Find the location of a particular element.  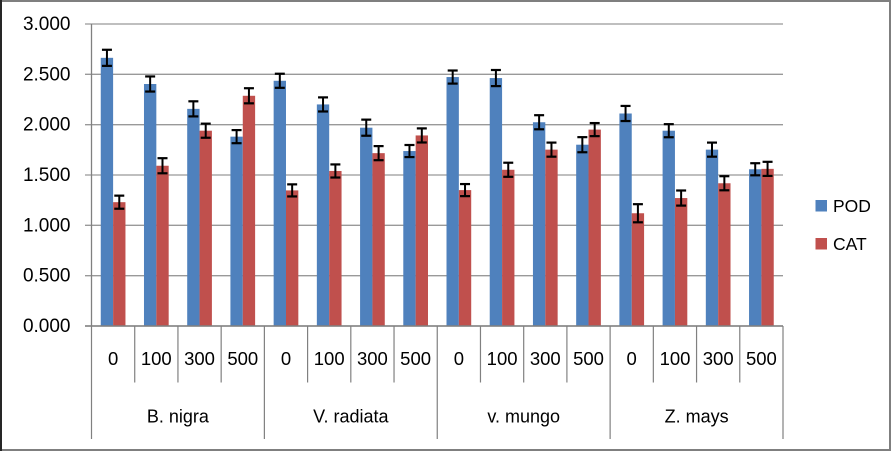

svg-text: Z. mays is located at coordinates (697, 417).